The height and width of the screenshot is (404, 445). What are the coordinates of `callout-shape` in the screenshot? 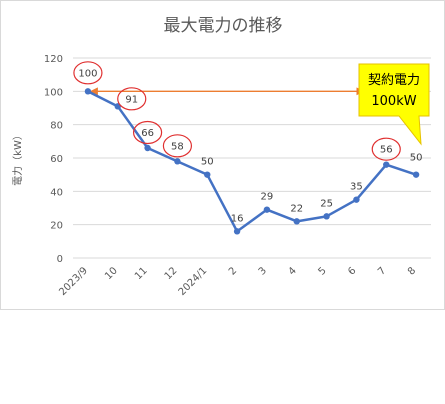 It's located at (394, 104).